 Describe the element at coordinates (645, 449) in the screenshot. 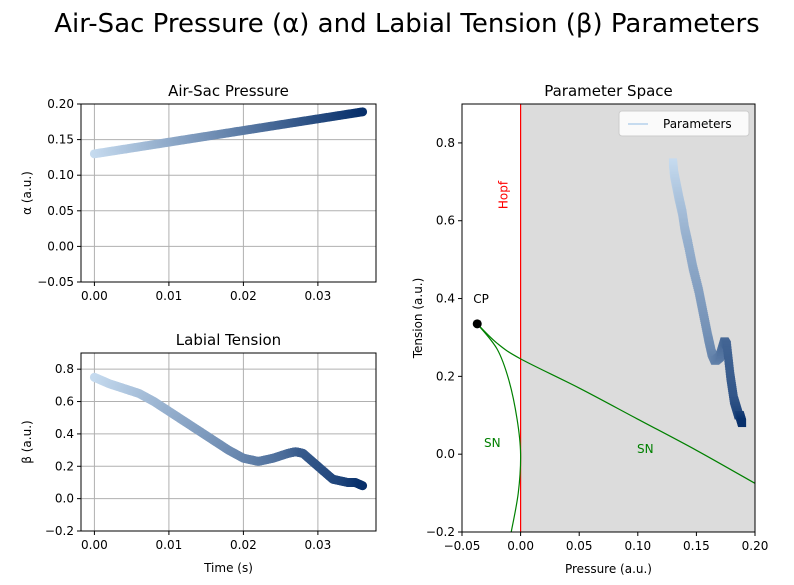

I see `sn-label-upper: SN` at that location.